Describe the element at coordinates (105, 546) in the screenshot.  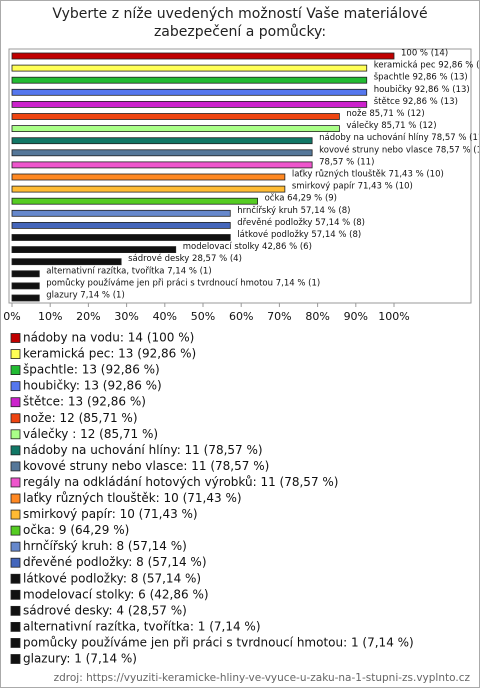
I see `legend-label: hrnčířský kruh: 8 (57,14 %)` at that location.